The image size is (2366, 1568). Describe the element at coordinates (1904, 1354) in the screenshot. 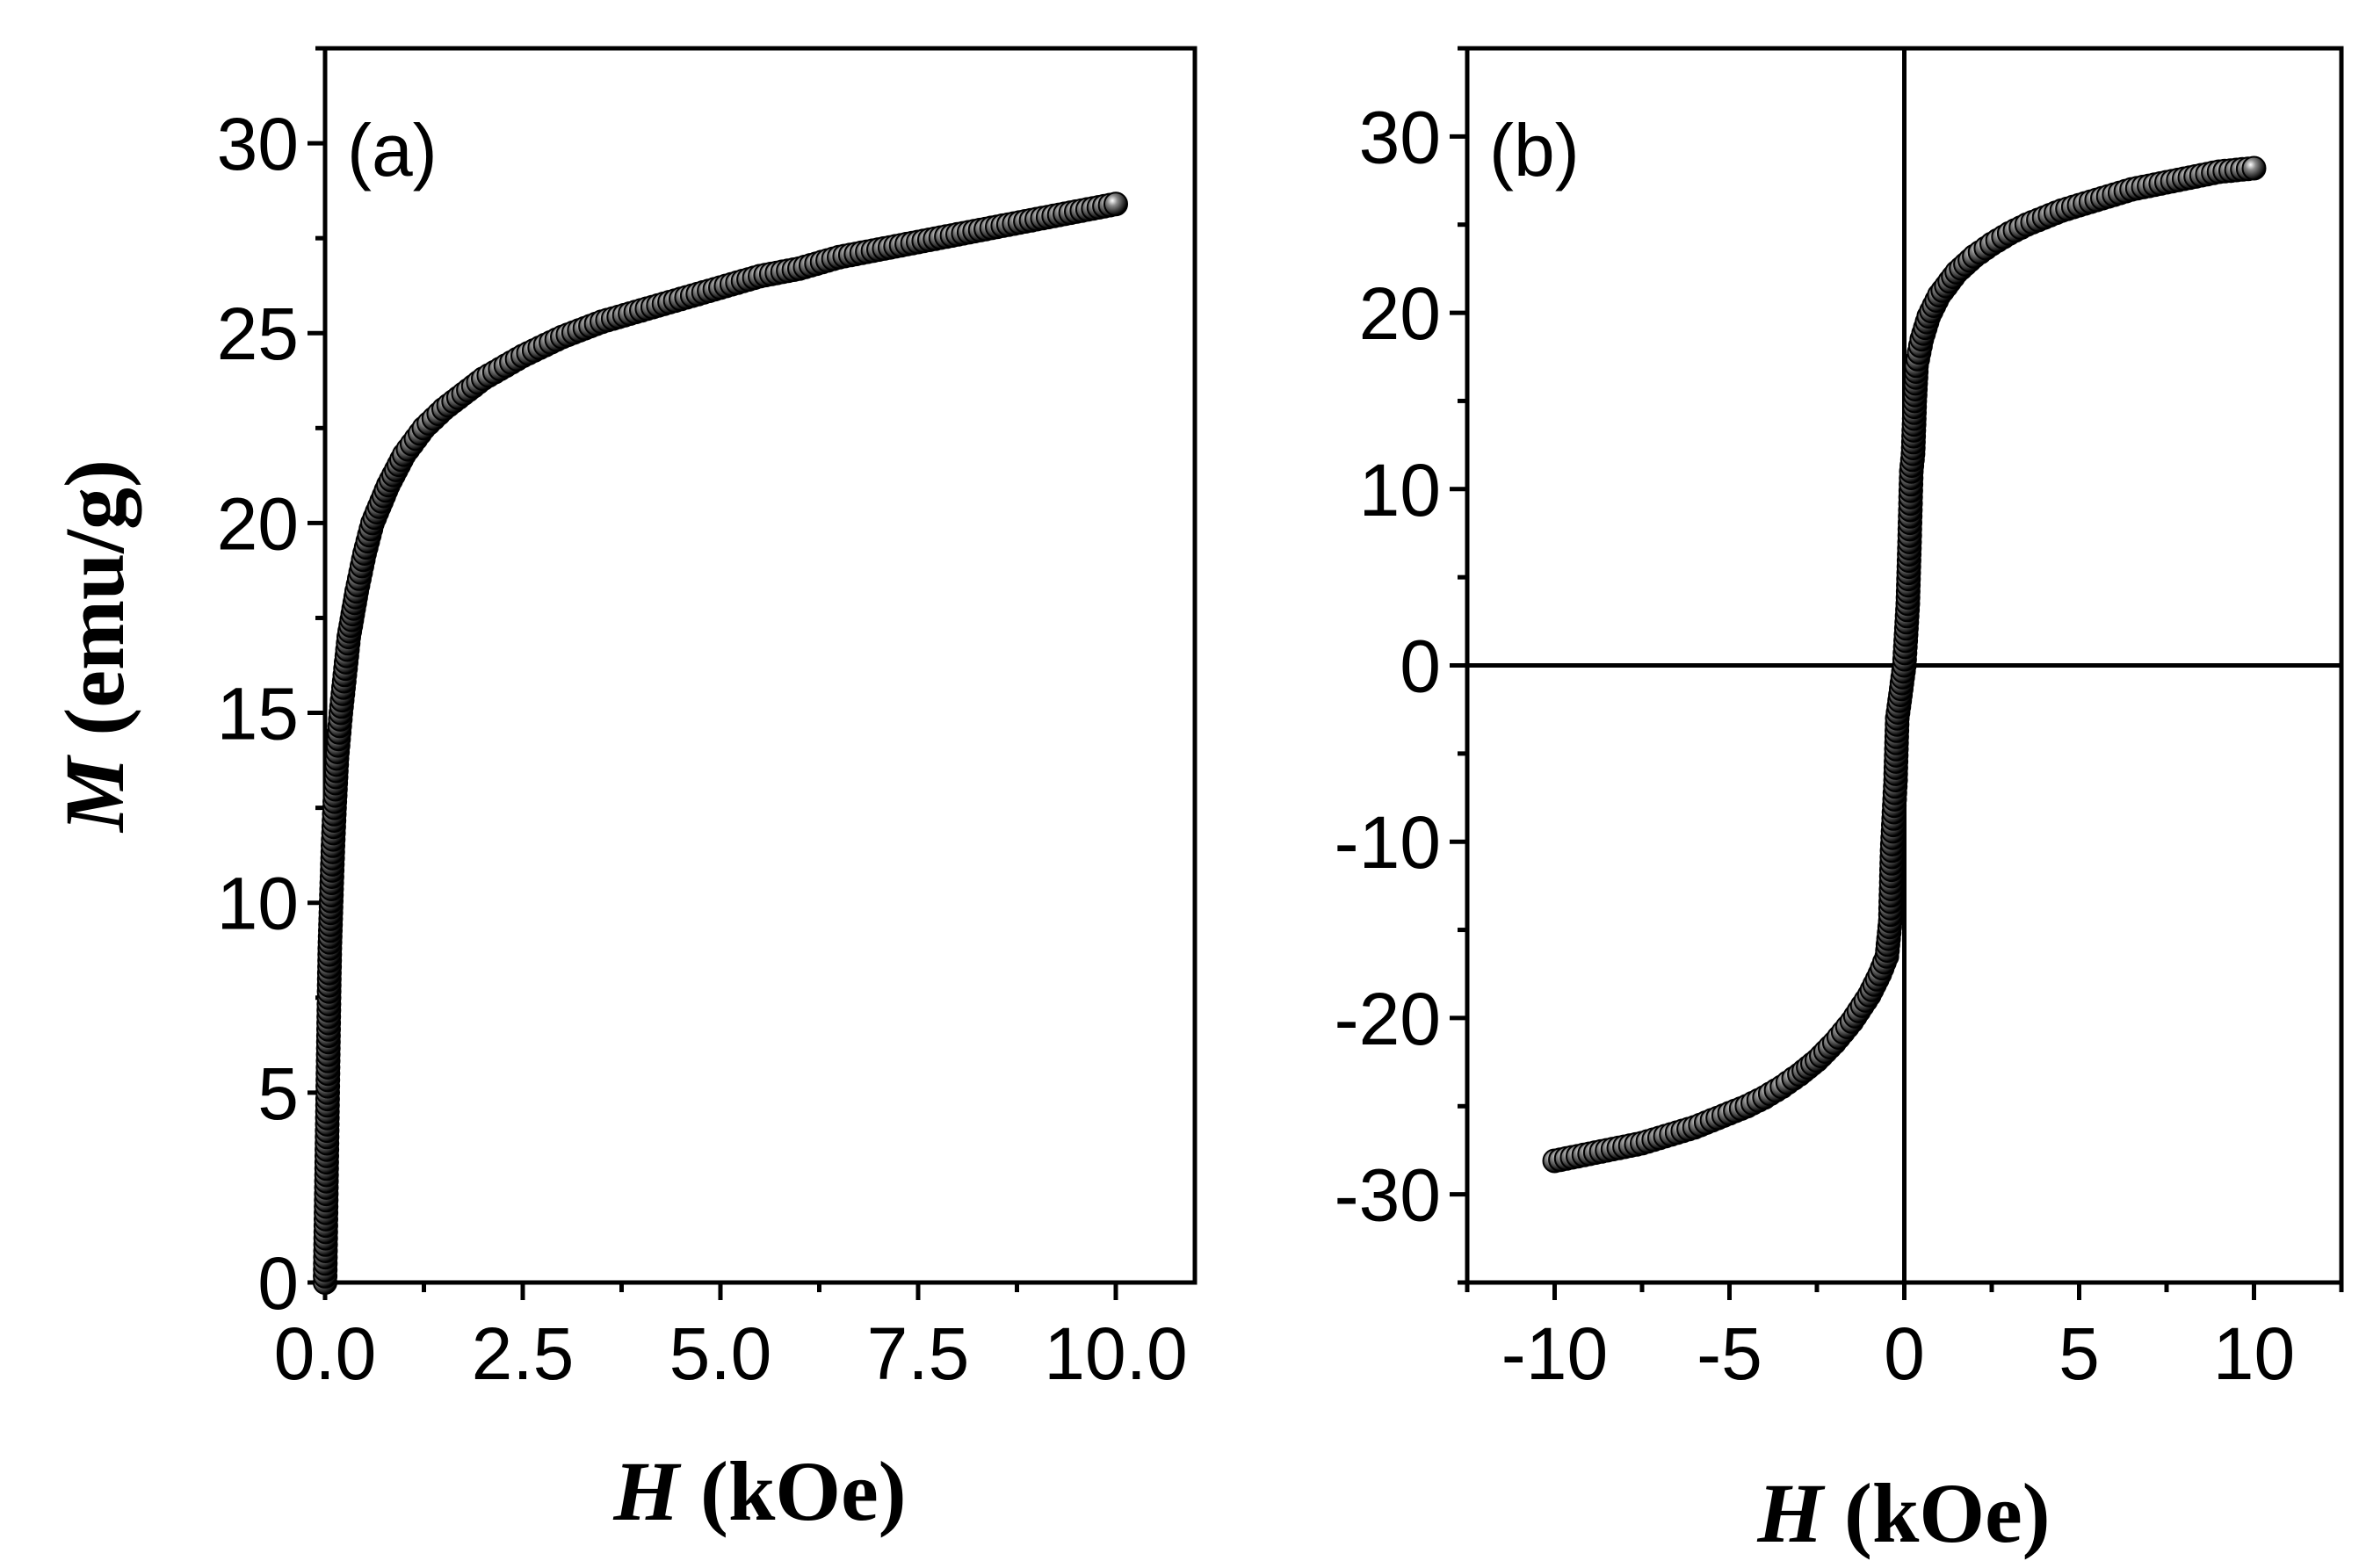

I see `panel-b-x-tick-label: 0` at that location.